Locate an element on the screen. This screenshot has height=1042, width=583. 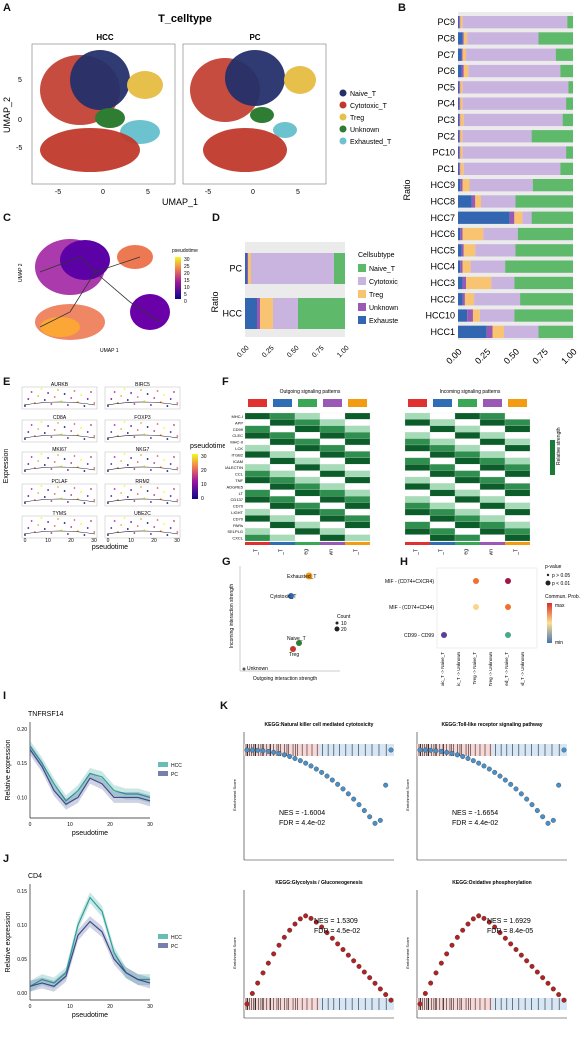
g-label-cytotoxic: Cytotoxic_T is located at coordinates (283, 597).